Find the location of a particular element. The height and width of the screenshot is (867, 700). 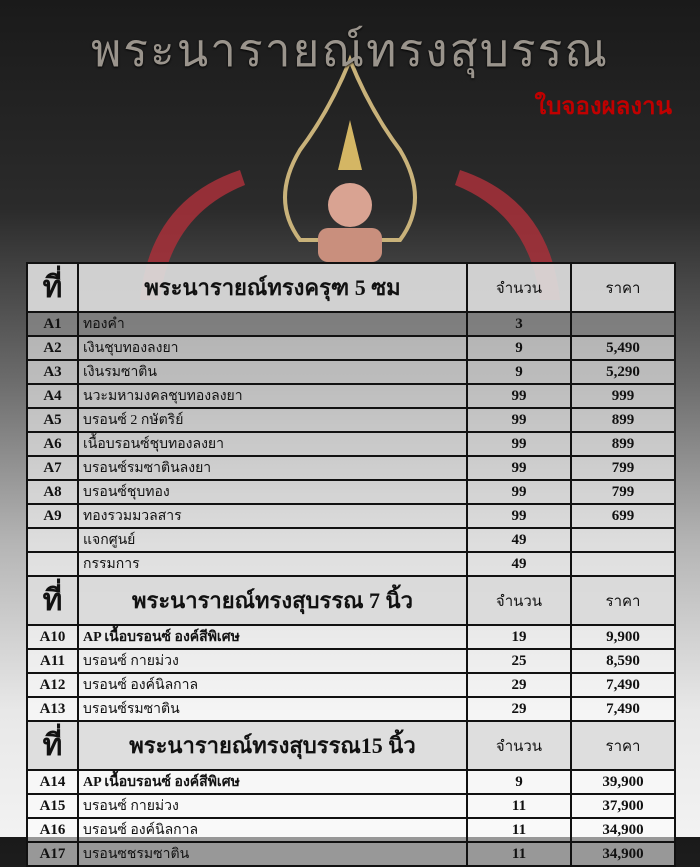

item-code: A8 is located at coordinates (52, 492).